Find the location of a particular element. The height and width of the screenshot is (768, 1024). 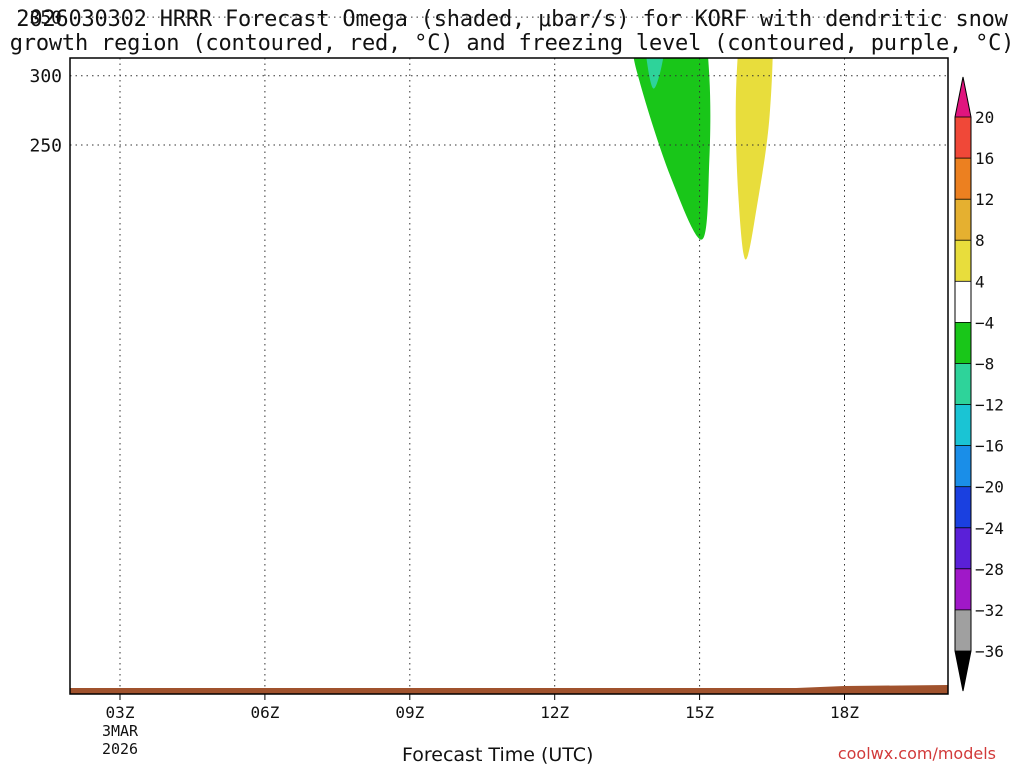

colorbar-label: 4 is located at coordinates (980, 281).